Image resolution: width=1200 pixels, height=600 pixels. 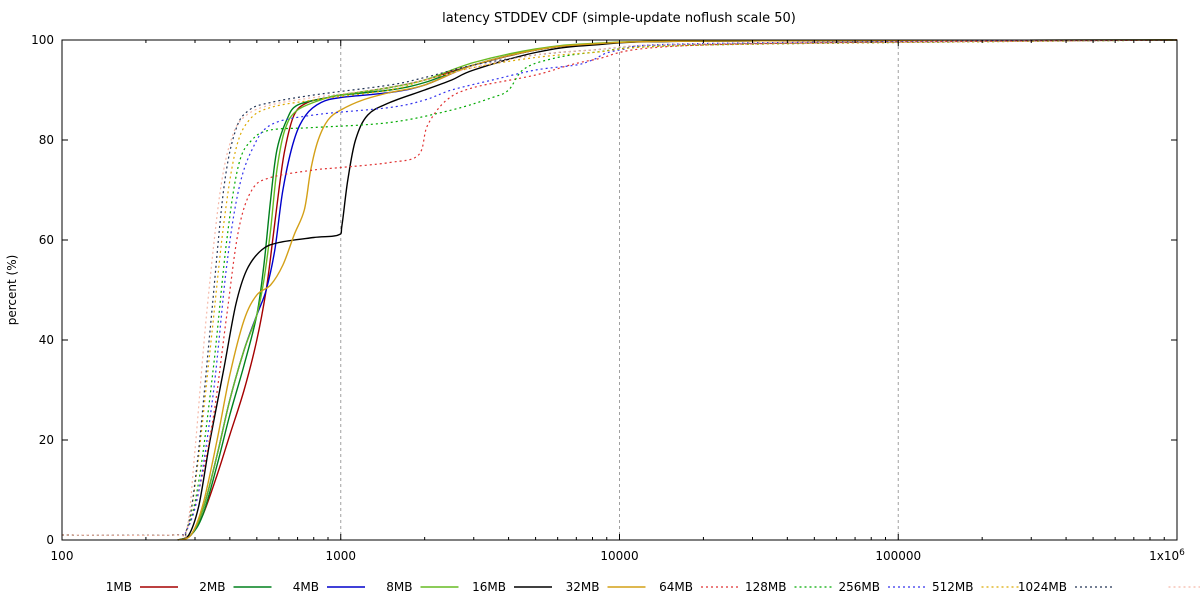 I want to click on x-tick-label: 100000, so click(x=898, y=556).